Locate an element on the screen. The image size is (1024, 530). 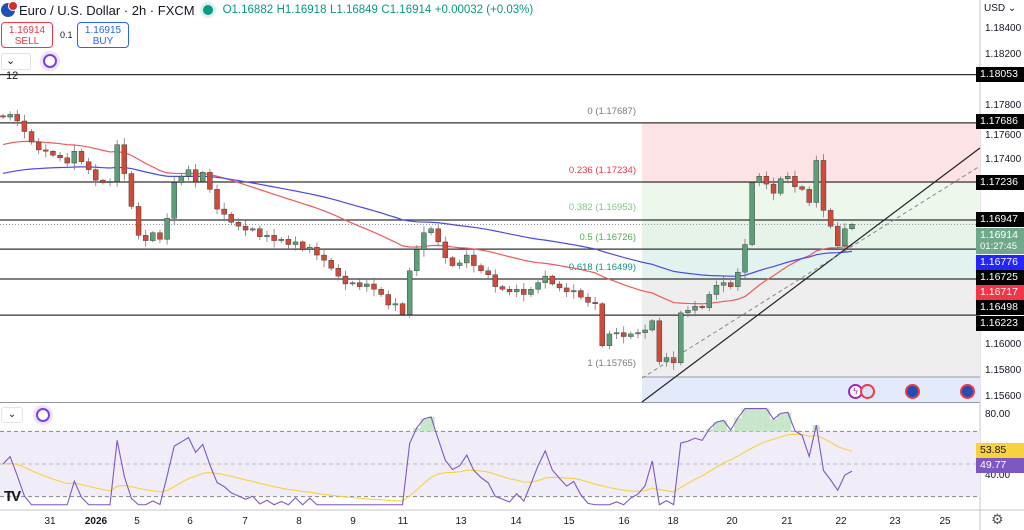
interval: 2h is located at coordinates (139, 10).